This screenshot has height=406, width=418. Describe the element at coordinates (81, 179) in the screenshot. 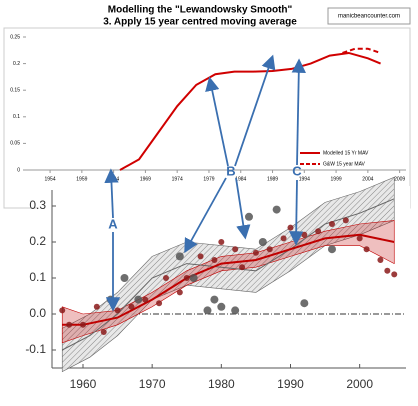

I see `x-tick-label: 1959` at that location.